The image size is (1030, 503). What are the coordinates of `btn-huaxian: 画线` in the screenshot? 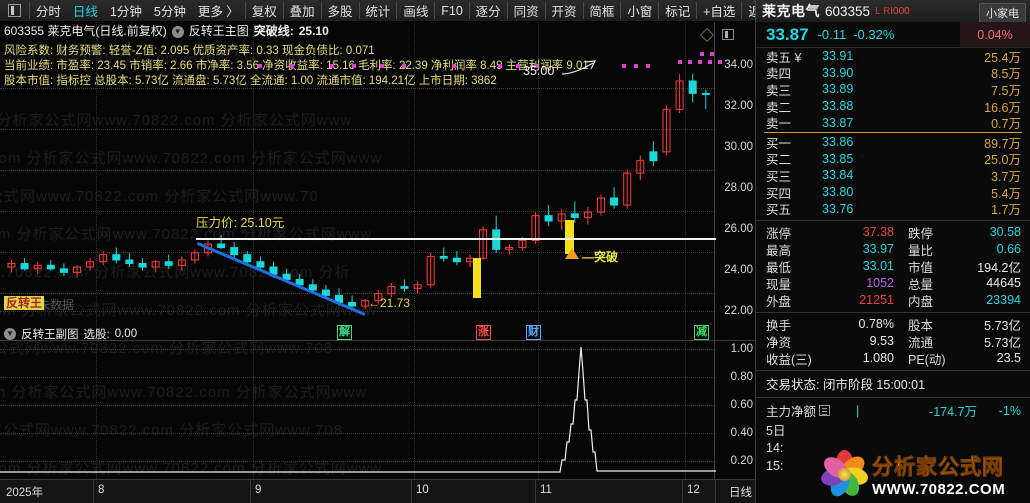 It's located at (416, 12).